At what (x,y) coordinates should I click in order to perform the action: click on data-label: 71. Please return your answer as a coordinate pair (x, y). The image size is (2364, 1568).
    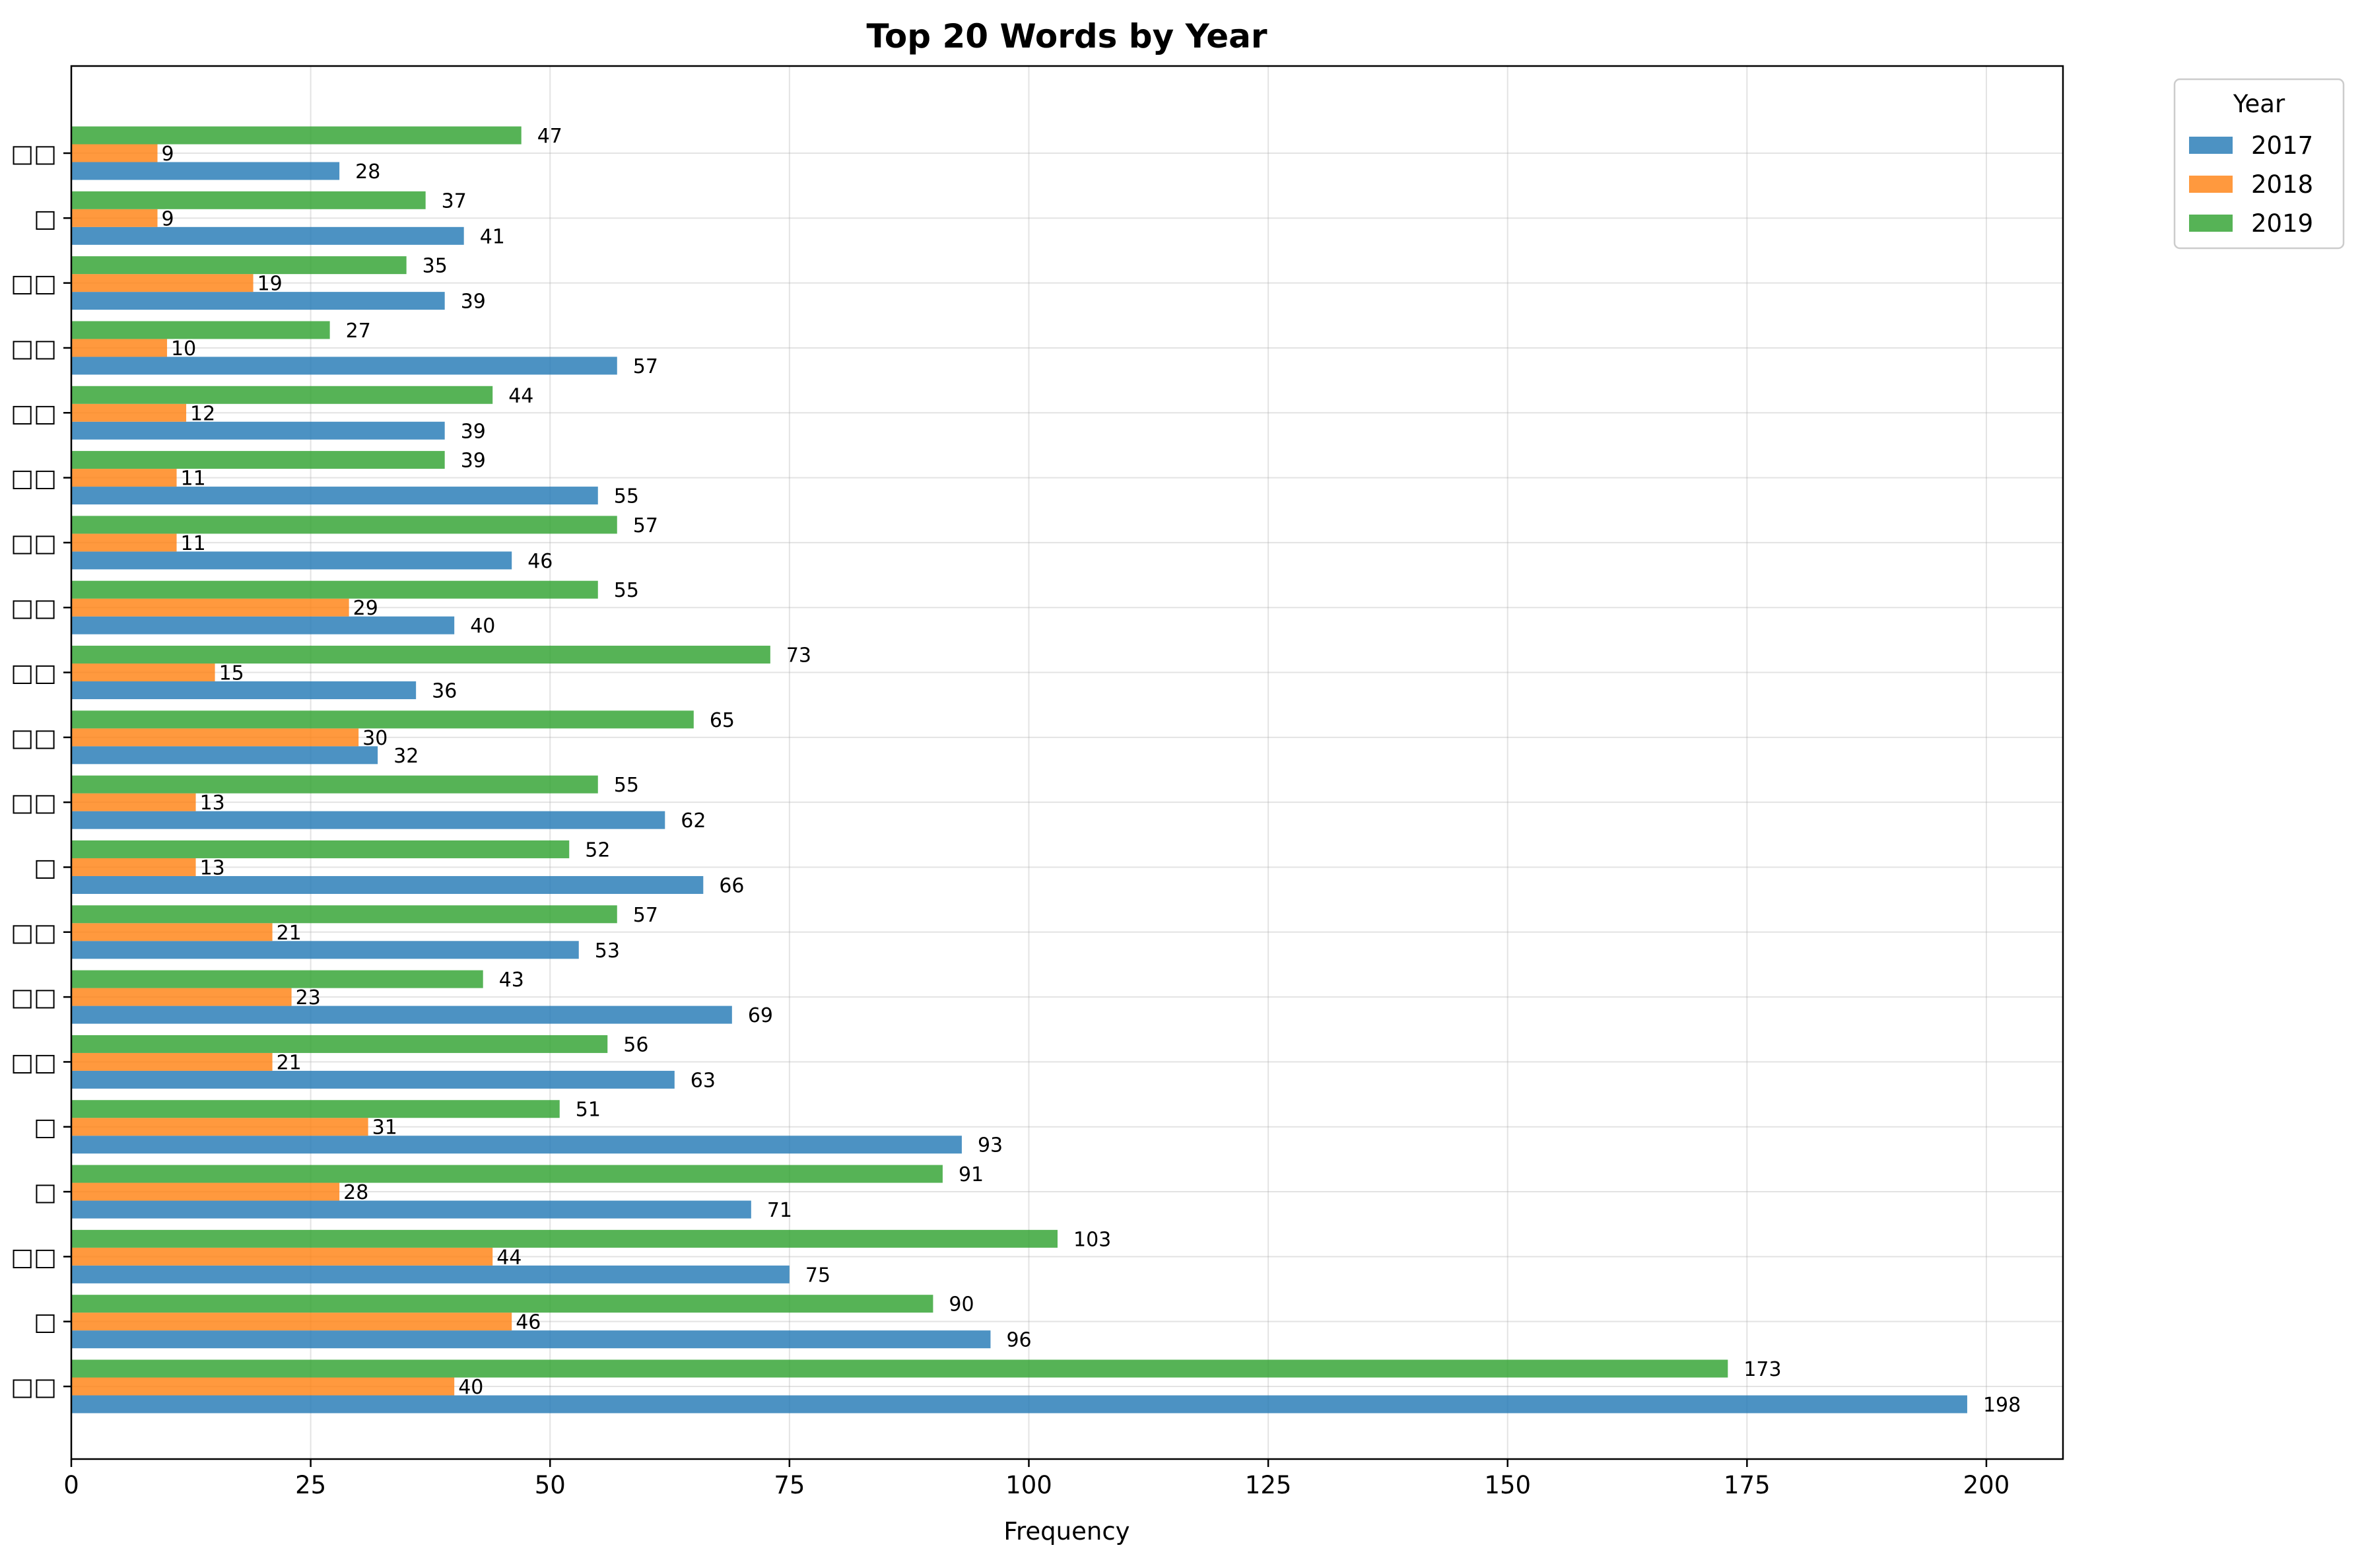
    Looking at the image, I should click on (779, 1210).